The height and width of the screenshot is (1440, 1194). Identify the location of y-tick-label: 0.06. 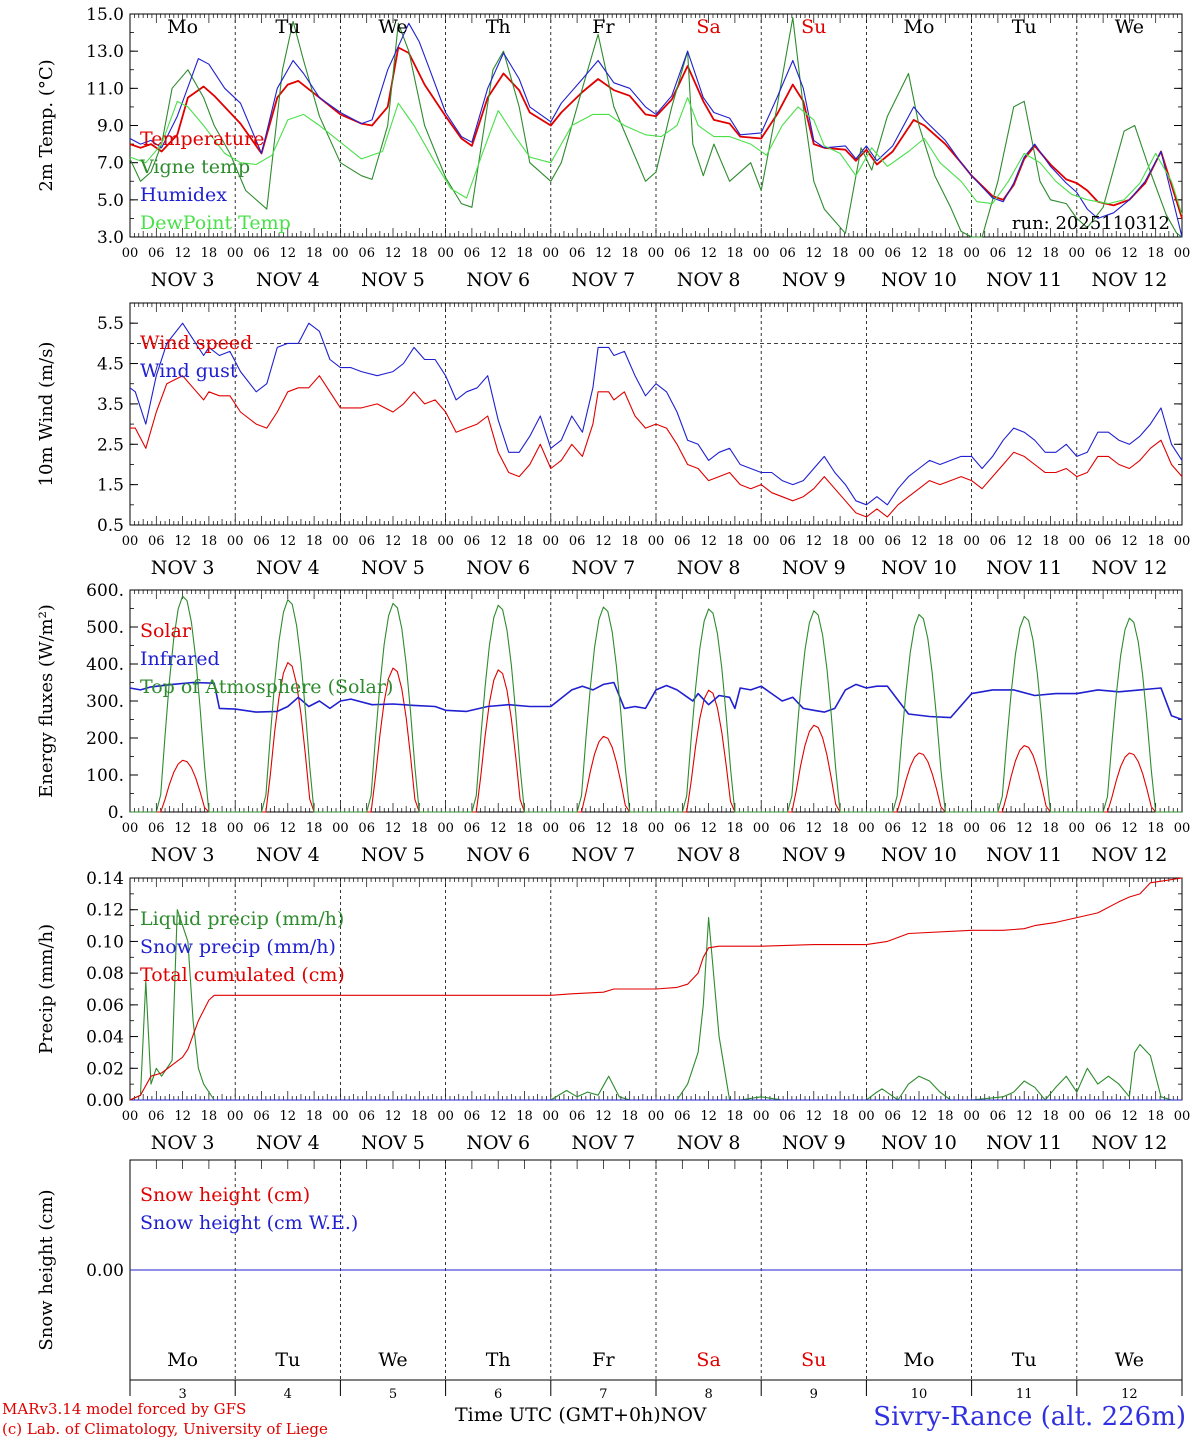
(105, 1006).